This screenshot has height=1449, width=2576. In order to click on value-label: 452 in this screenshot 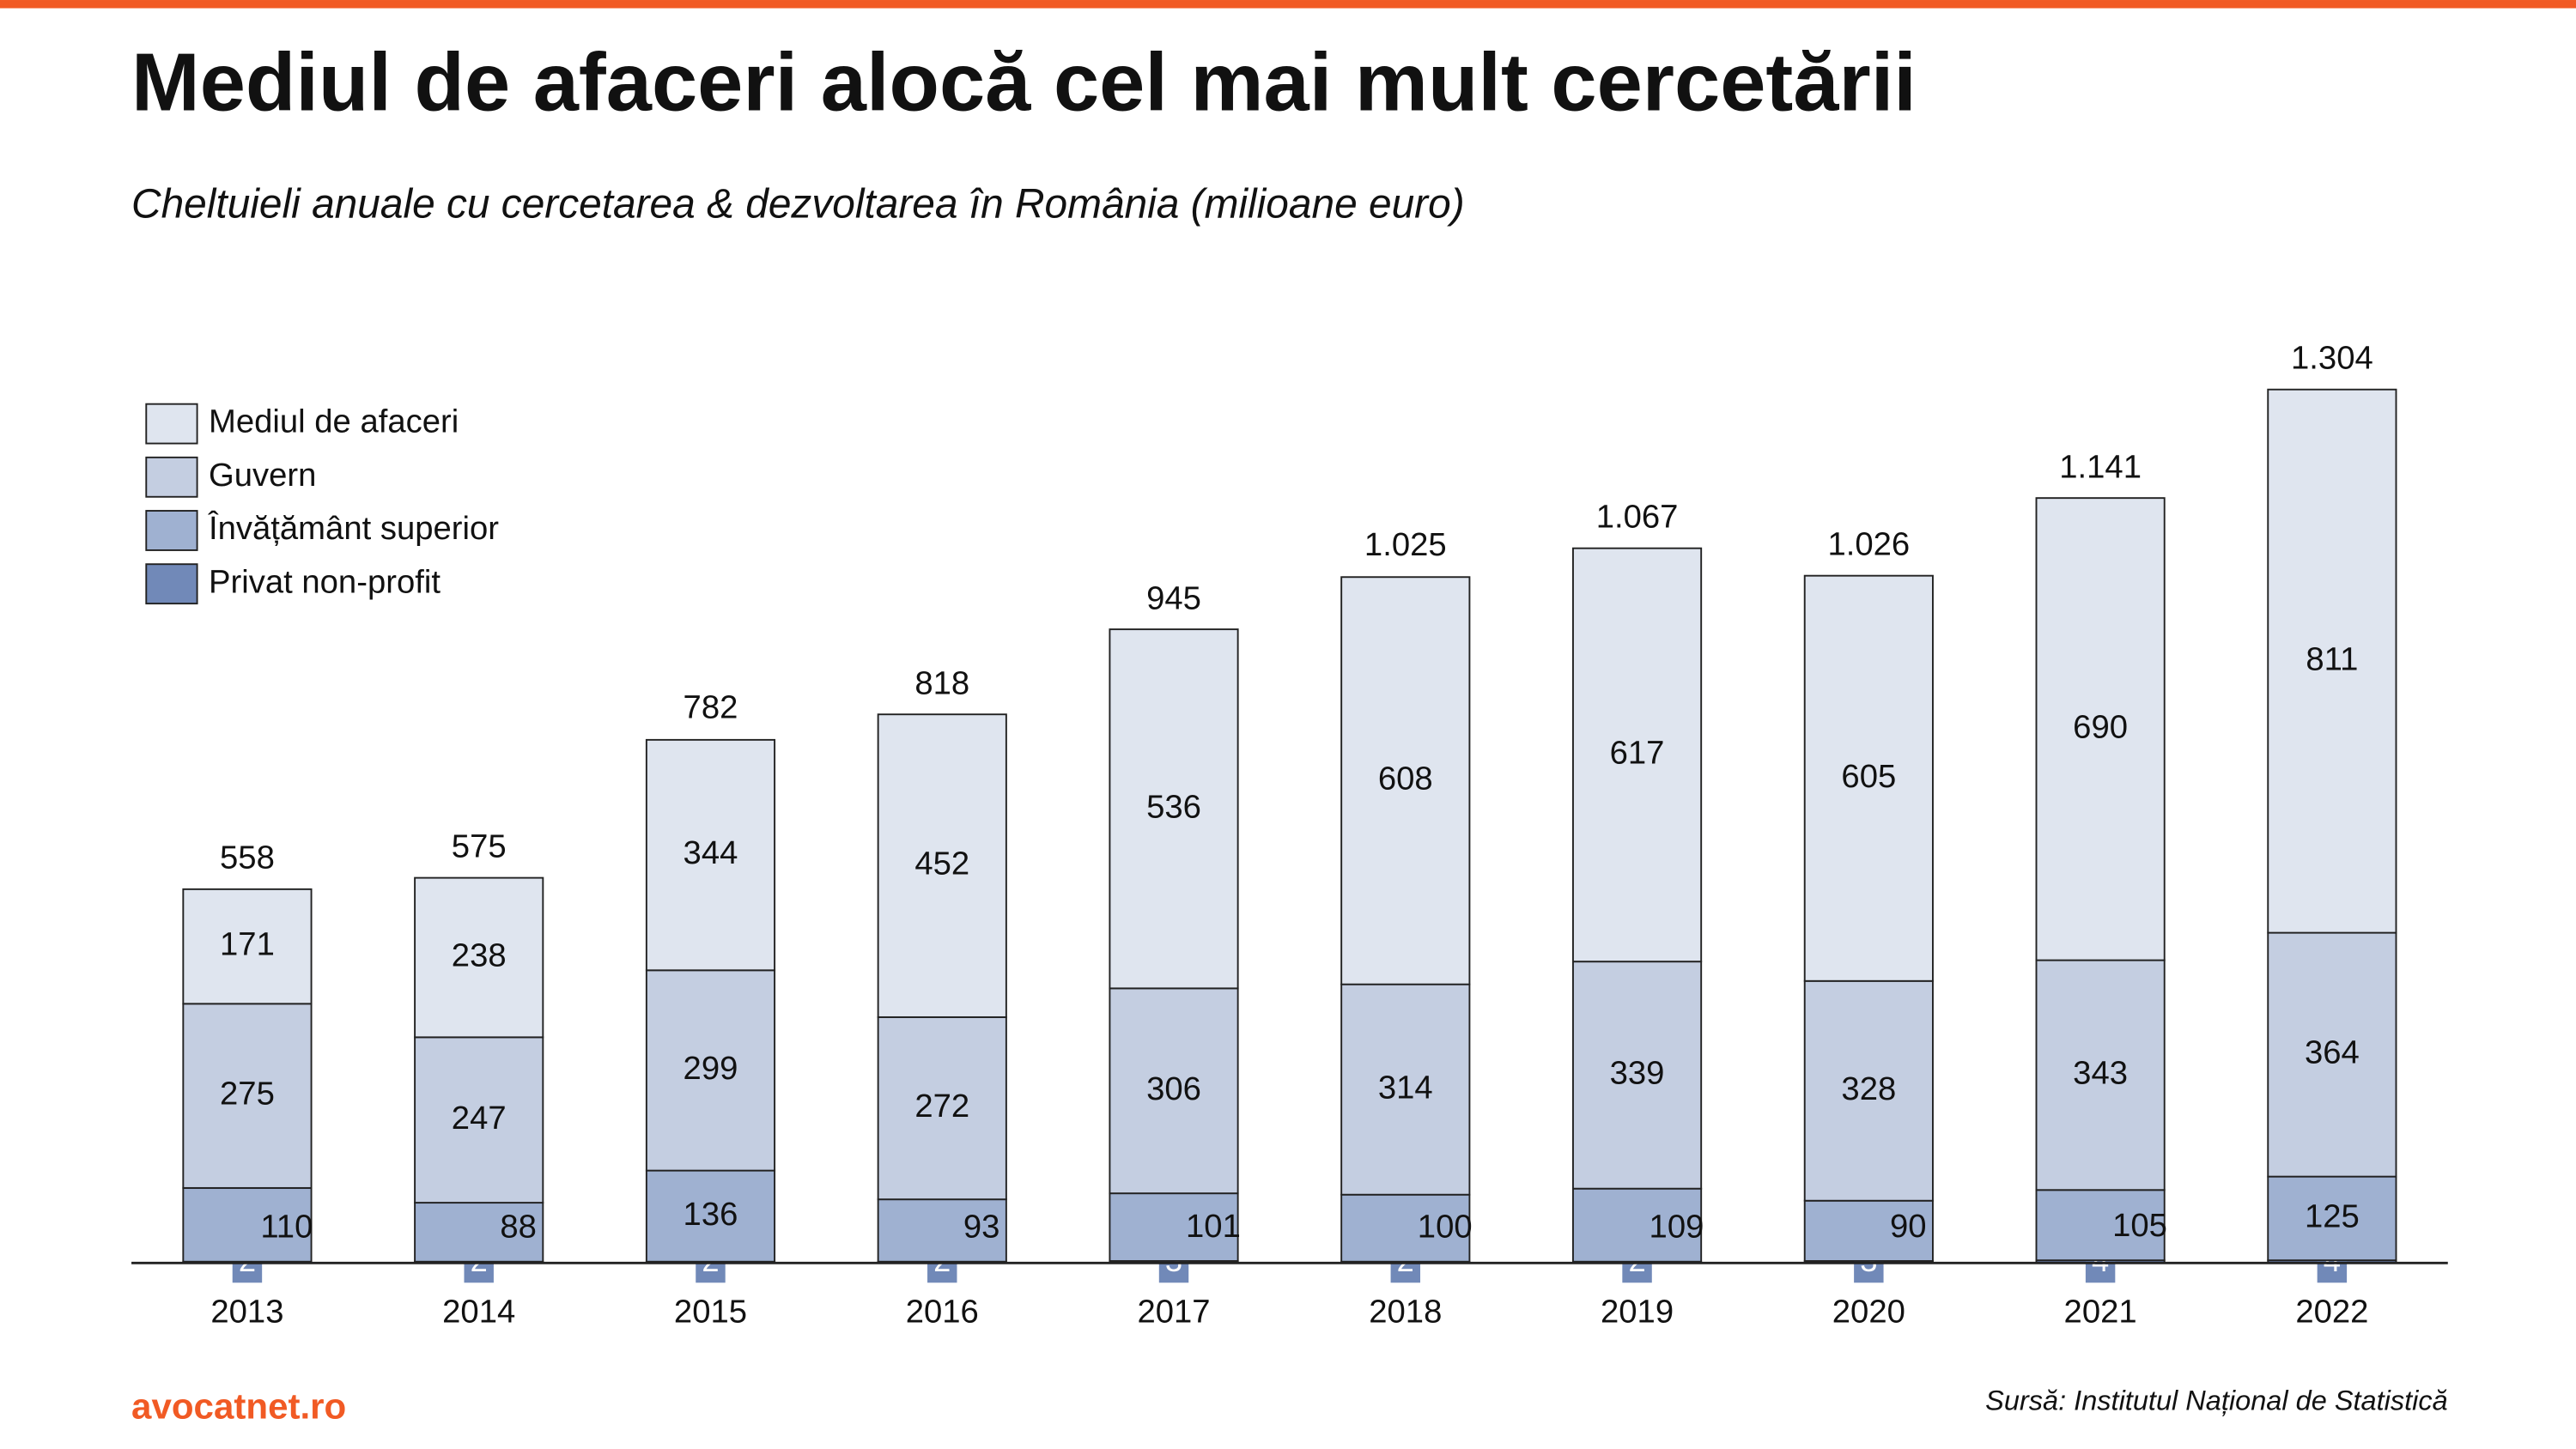, I will do `click(941, 864)`.